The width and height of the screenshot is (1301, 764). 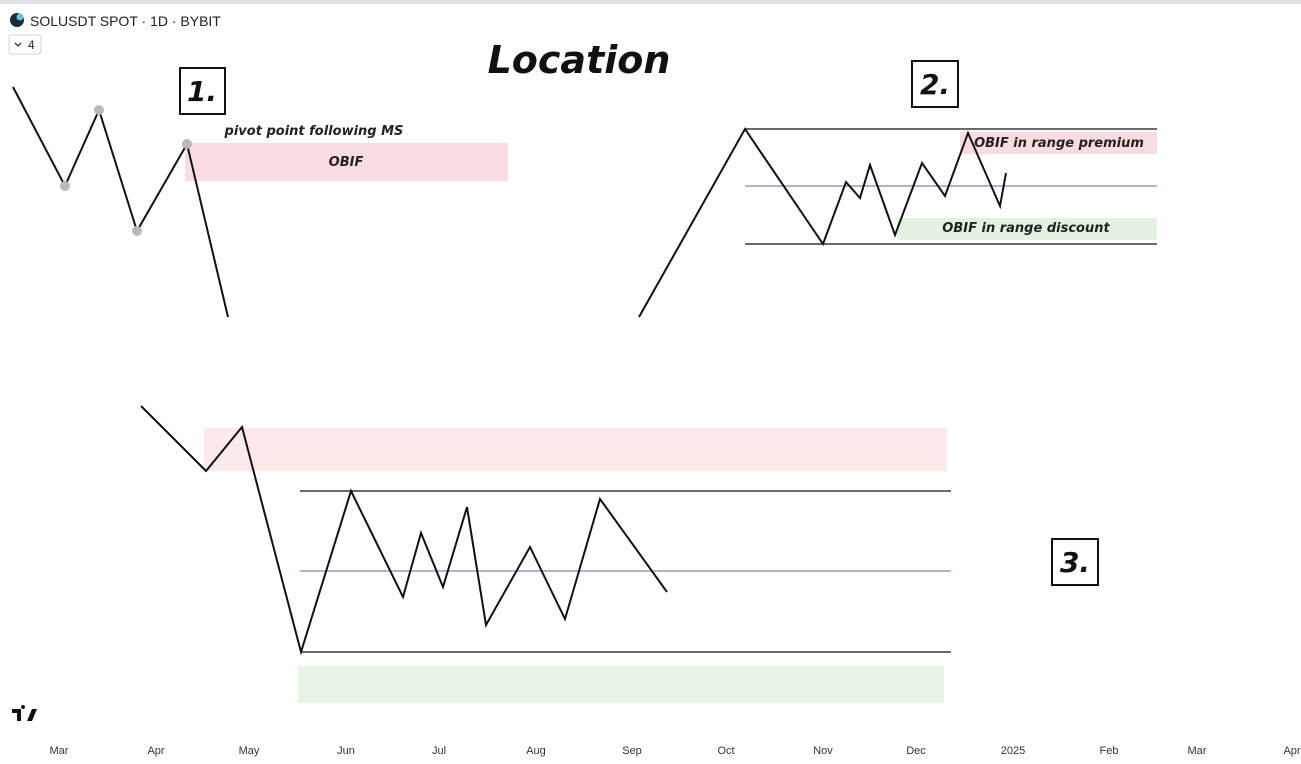 What do you see at coordinates (725, 751) in the screenshot?
I see `time-label: Oct` at bounding box center [725, 751].